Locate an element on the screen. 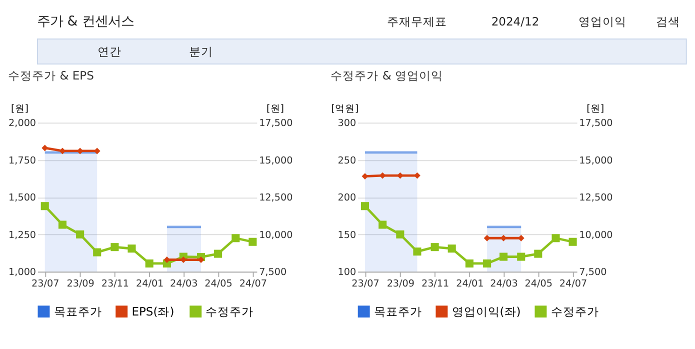  text: 2024/12 is located at coordinates (515, 21).